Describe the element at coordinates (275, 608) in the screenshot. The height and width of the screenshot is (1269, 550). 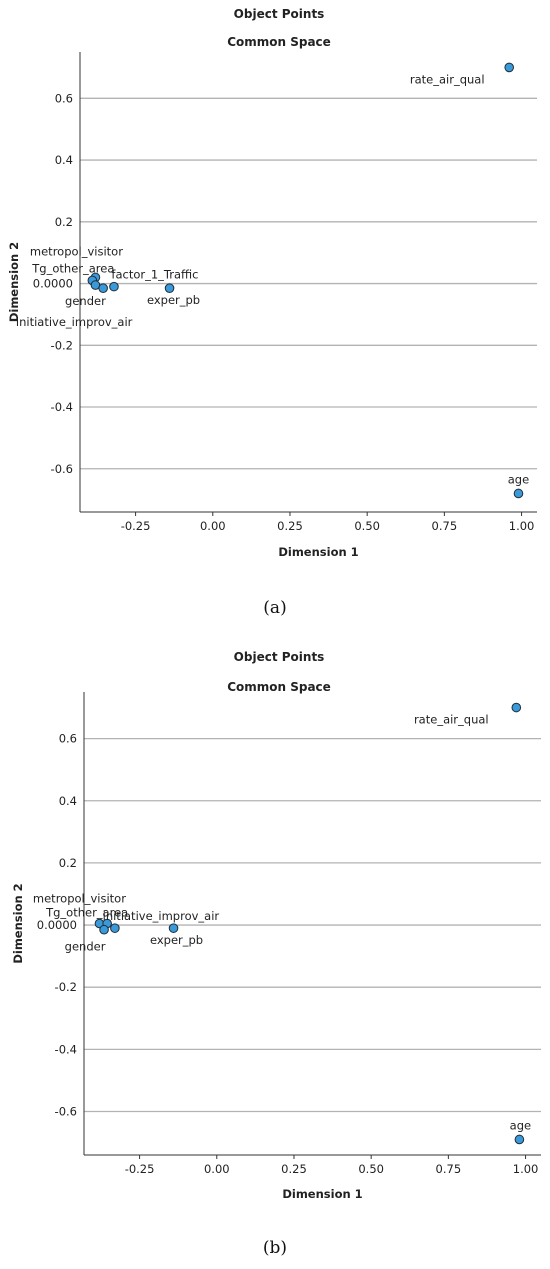
I see `caption-a: (a)` at that location.